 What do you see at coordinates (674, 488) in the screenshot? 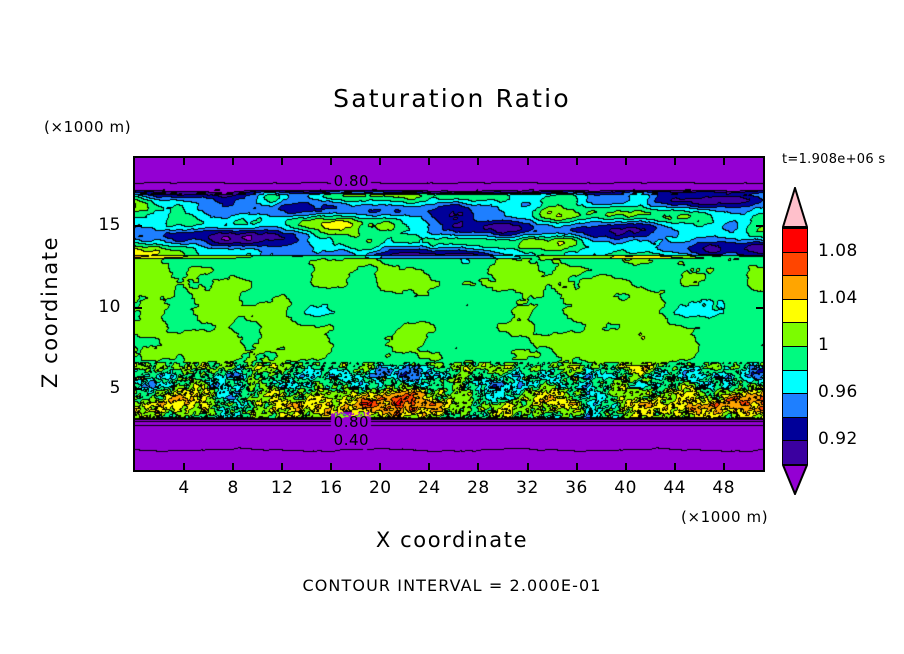
I see `x-tick-label: 44` at bounding box center [674, 488].